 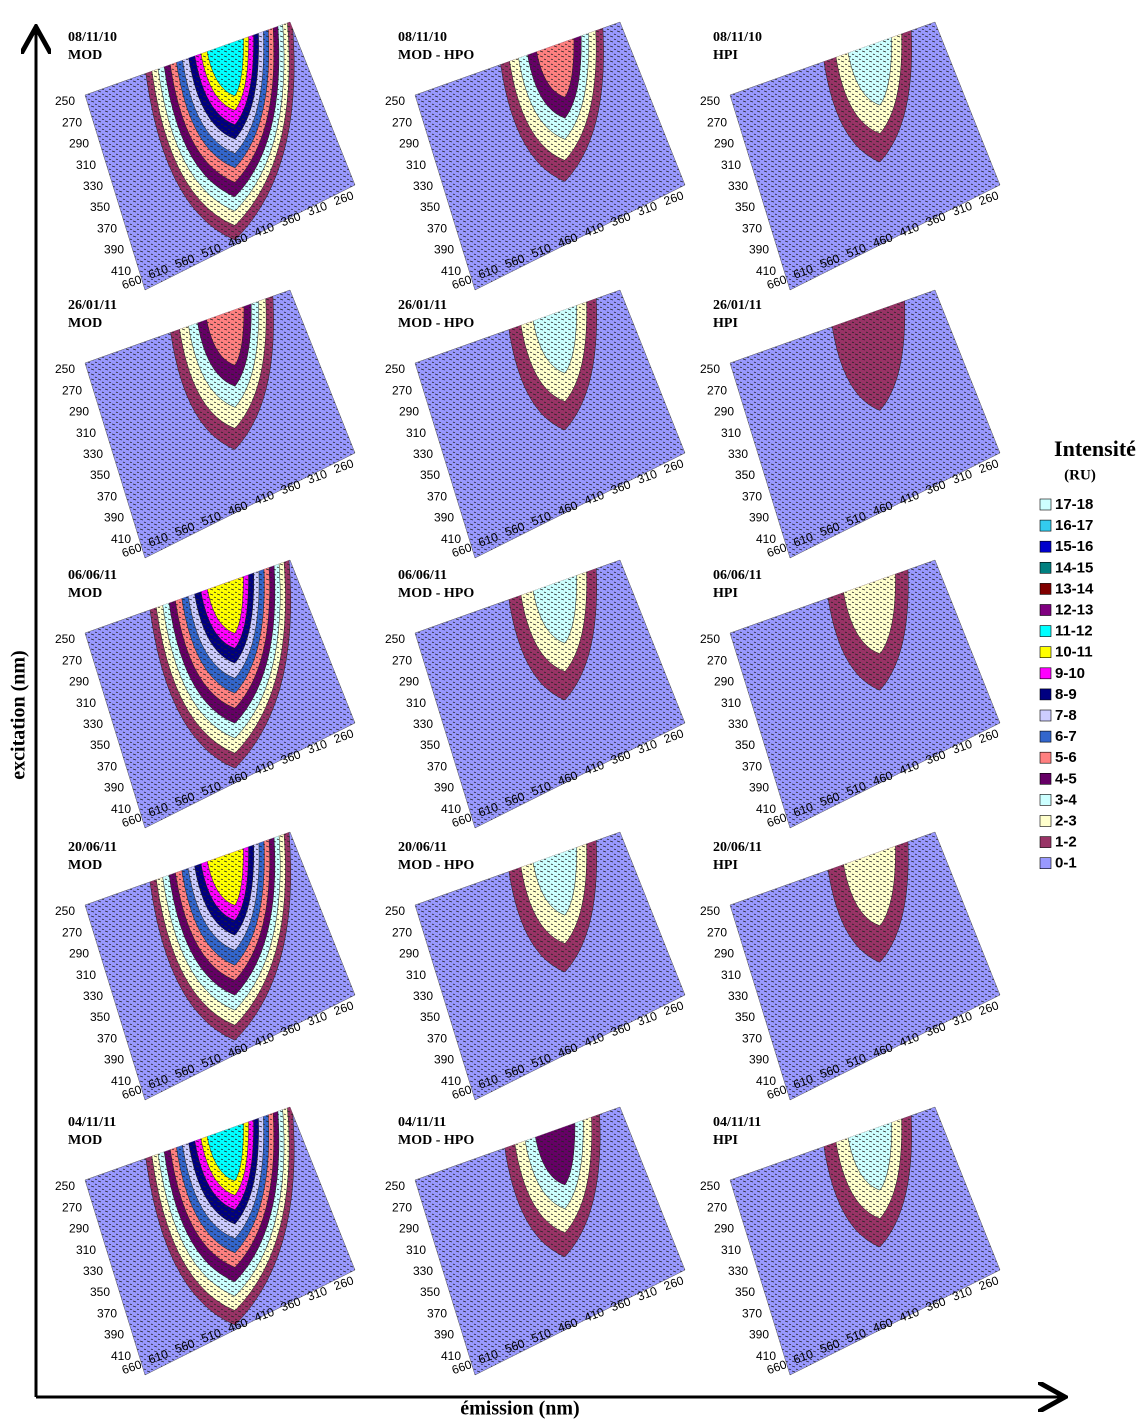 I want to click on y-tick-label: 250, so click(x=710, y=911).